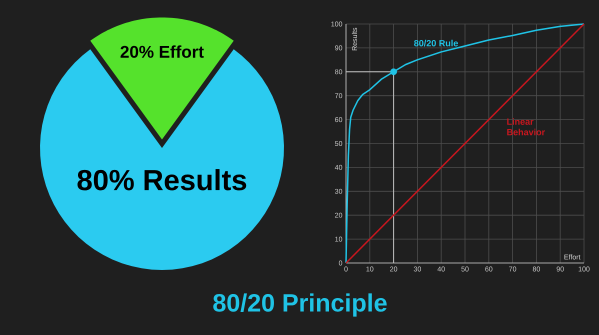  What do you see at coordinates (526, 127) in the screenshot?
I see `series-label: Linear Behavior` at bounding box center [526, 127].